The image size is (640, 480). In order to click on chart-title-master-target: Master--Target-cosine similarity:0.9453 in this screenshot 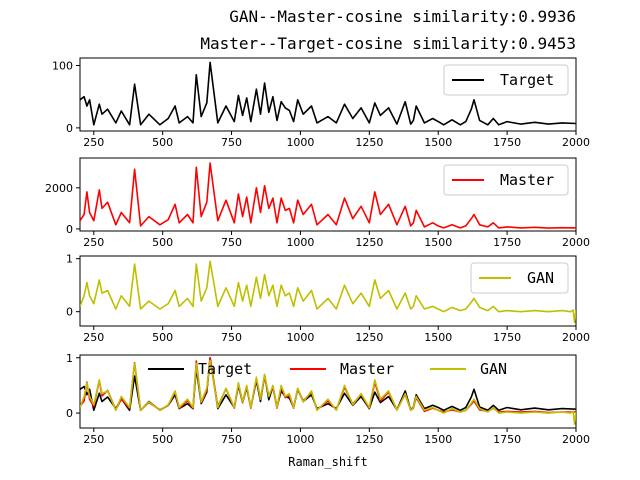, I will do `click(388, 43)`.